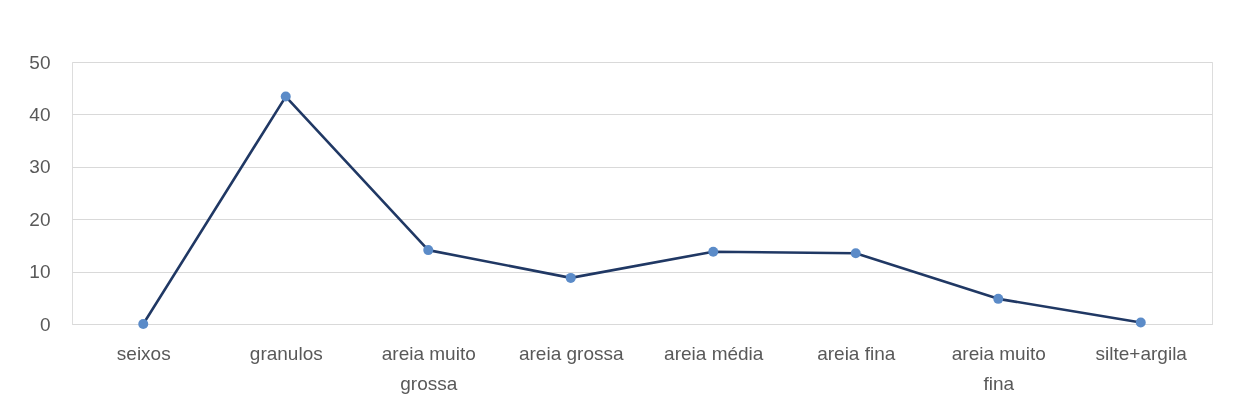 The height and width of the screenshot is (417, 1242). I want to click on x-tick-label: areia média, so click(714, 353).